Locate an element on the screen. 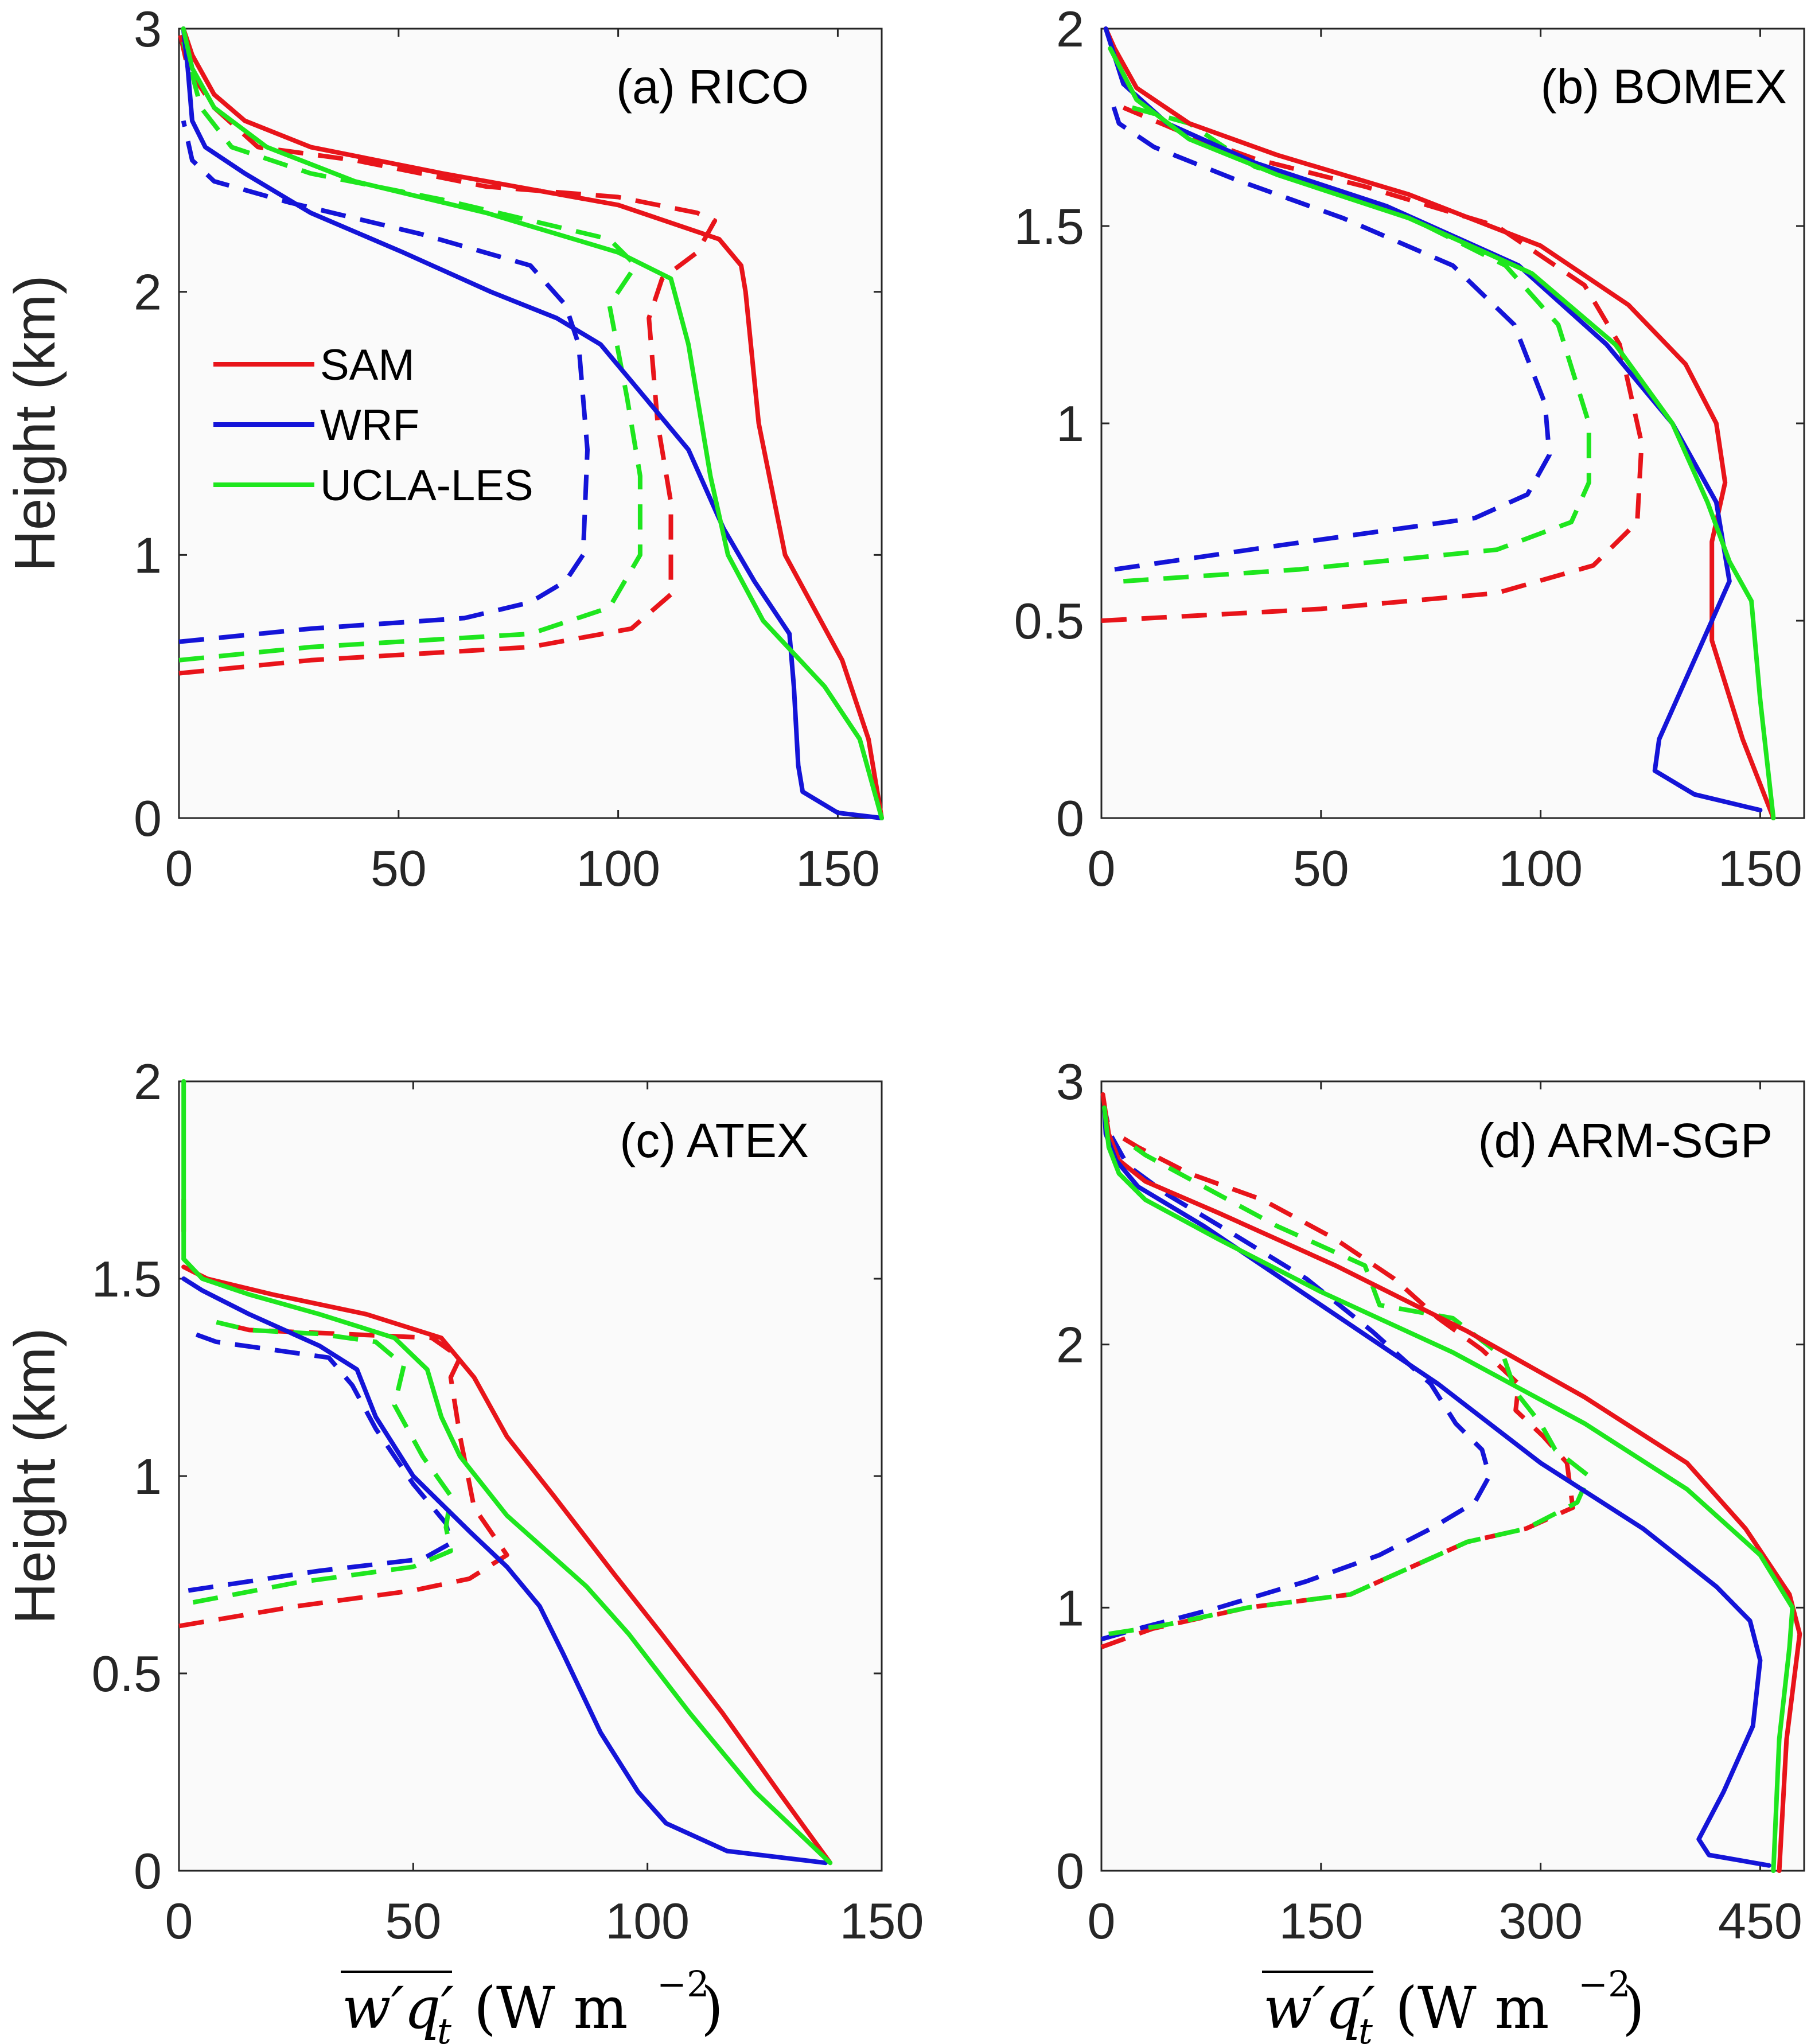  x-axis-label-c: w′q′ t (W m −2 ) is located at coordinates (532, 2003).